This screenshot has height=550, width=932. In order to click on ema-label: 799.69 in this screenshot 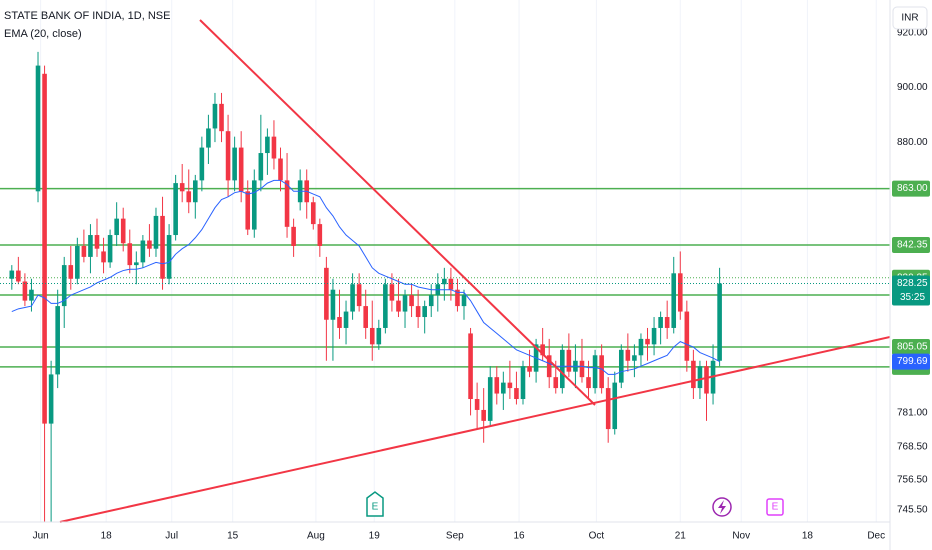, I will do `click(912, 361)`.